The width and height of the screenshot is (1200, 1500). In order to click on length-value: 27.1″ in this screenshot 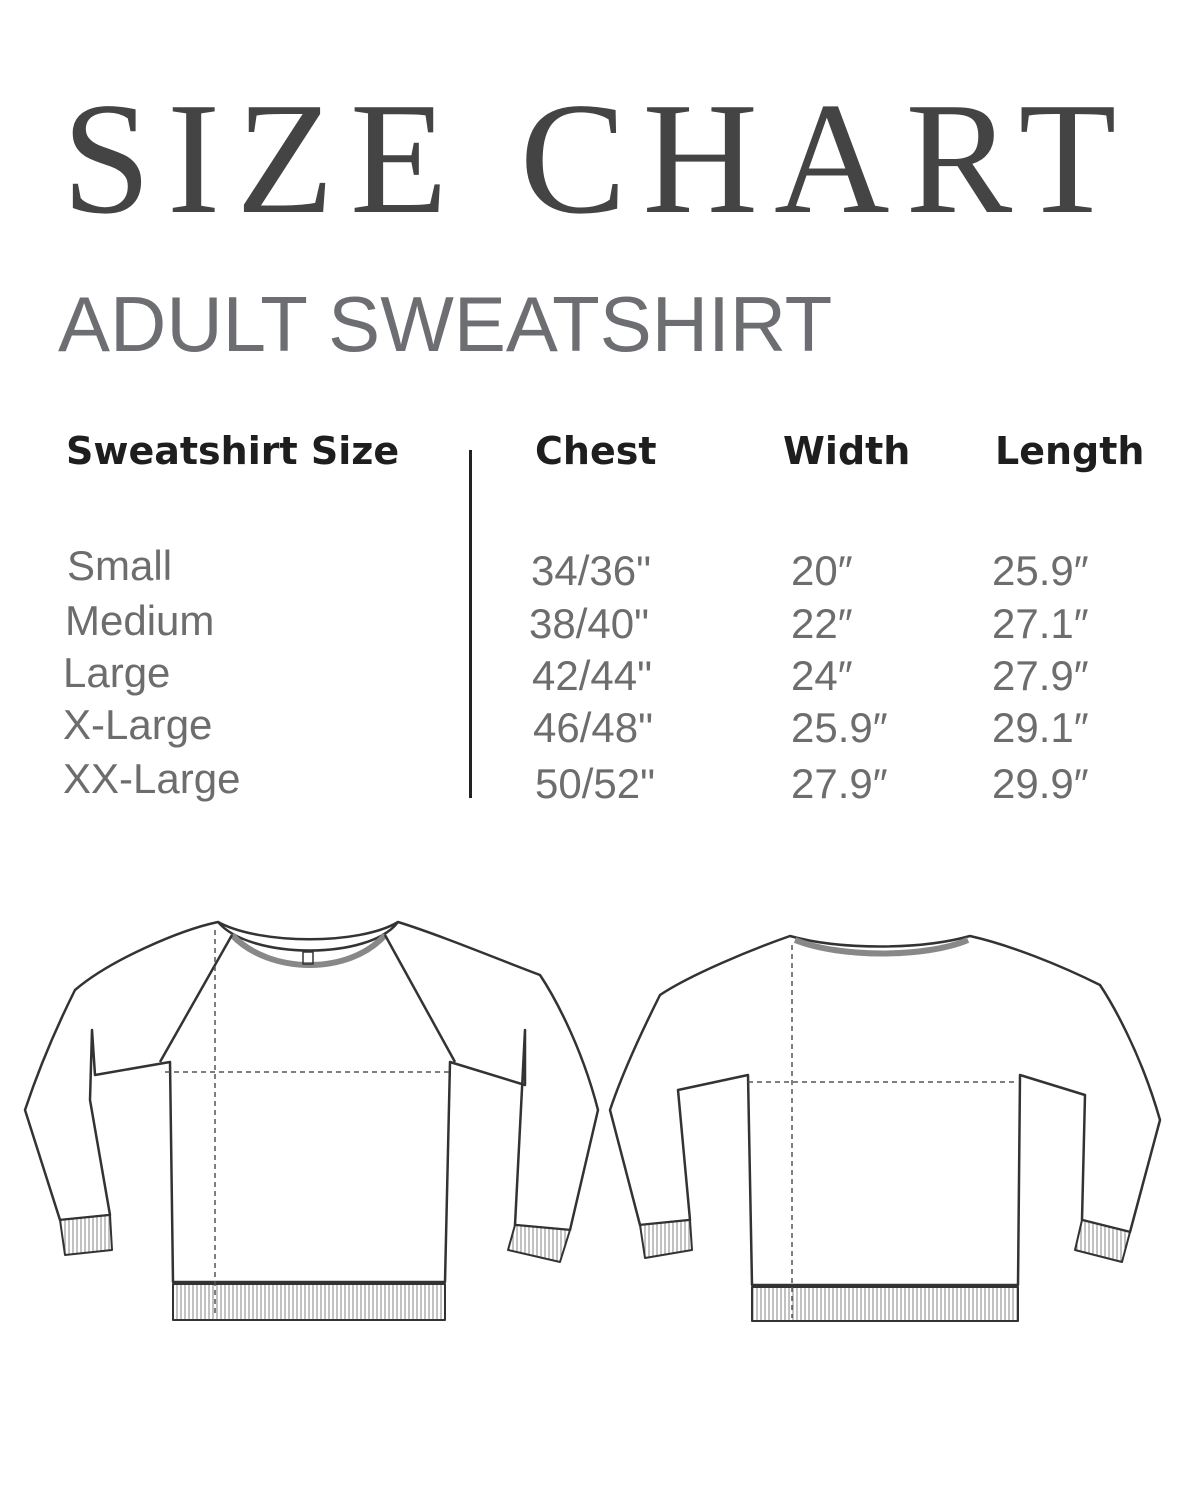, I will do `click(1040, 623)`.